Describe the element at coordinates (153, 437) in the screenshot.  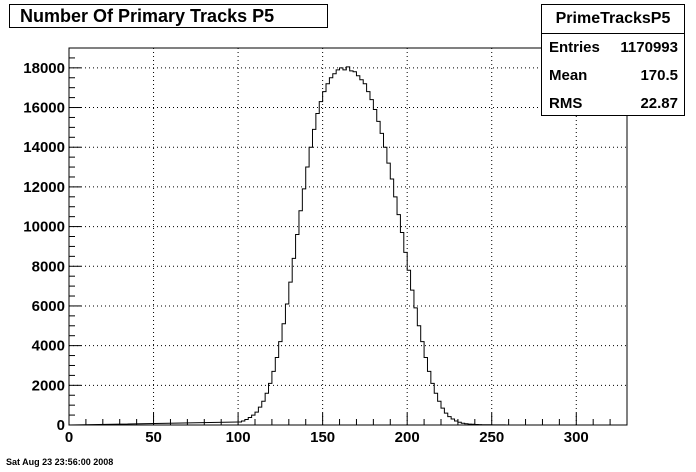
I see `x-tick-label: 50` at that location.